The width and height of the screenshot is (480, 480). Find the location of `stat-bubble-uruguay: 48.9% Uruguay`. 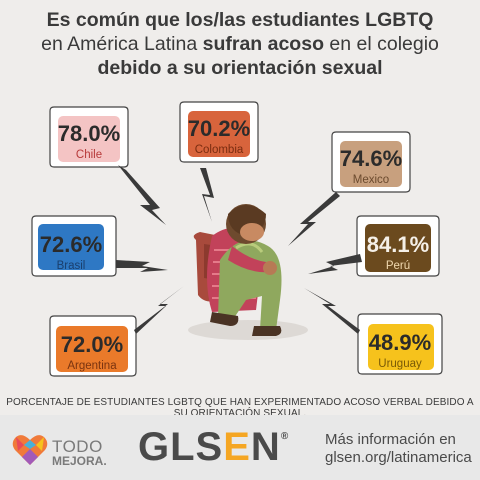

stat-bubble-uruguay: 48.9% Uruguay is located at coordinates (400, 346).